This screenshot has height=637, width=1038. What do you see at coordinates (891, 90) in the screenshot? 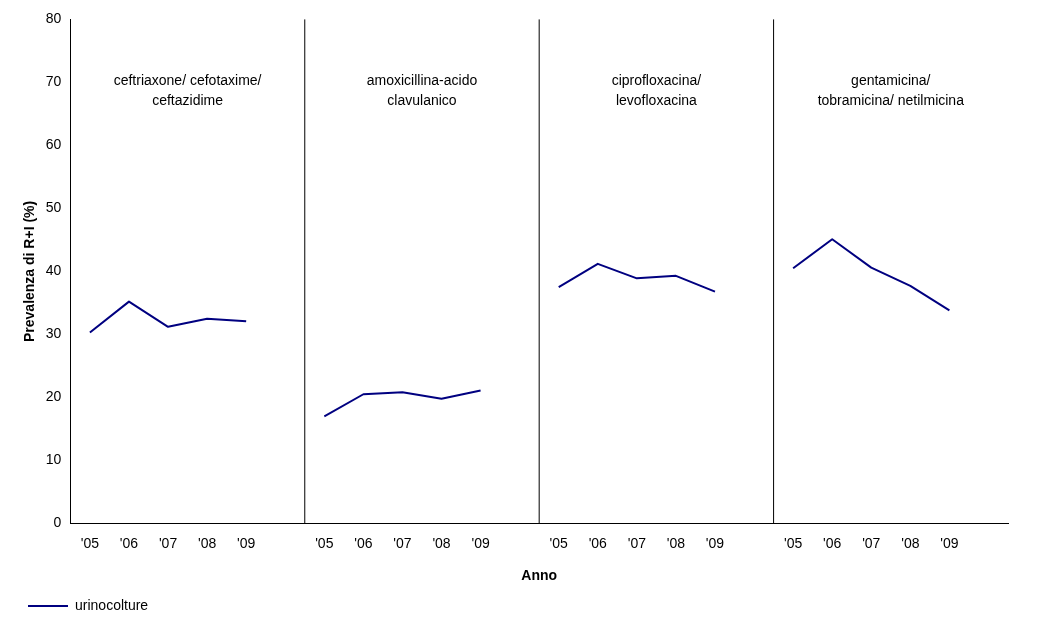
I see `annotation: gentamicina/ tobramicina/ netilmicina` at bounding box center [891, 90].